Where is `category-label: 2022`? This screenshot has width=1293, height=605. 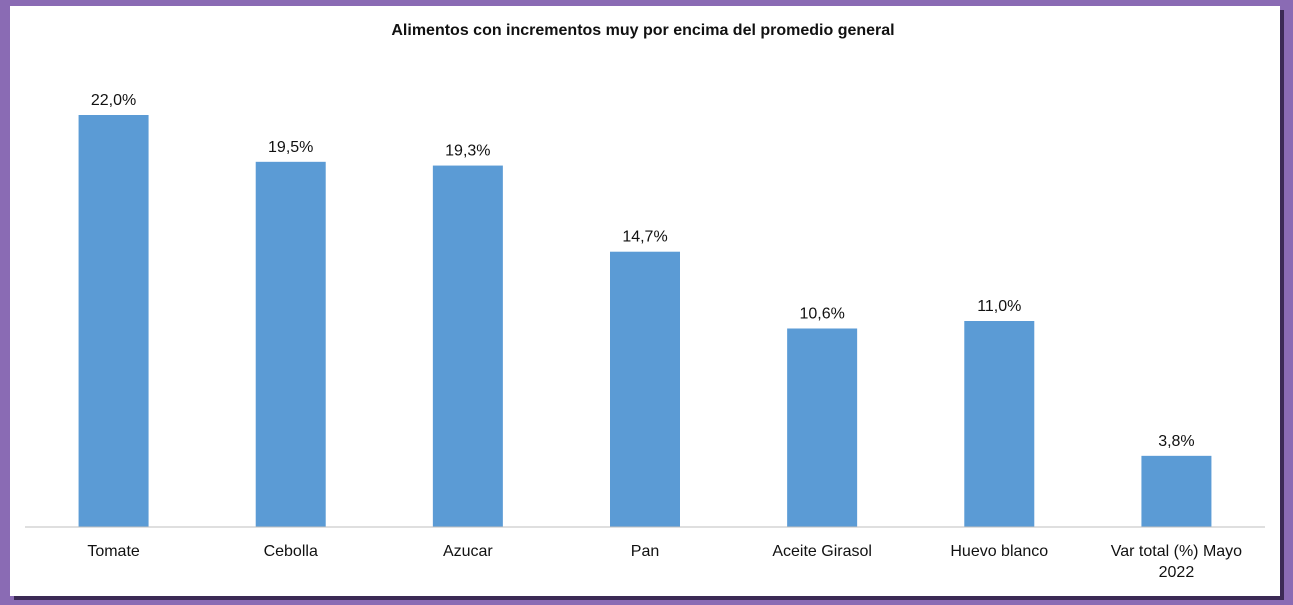 category-label: 2022 is located at coordinates (1177, 572).